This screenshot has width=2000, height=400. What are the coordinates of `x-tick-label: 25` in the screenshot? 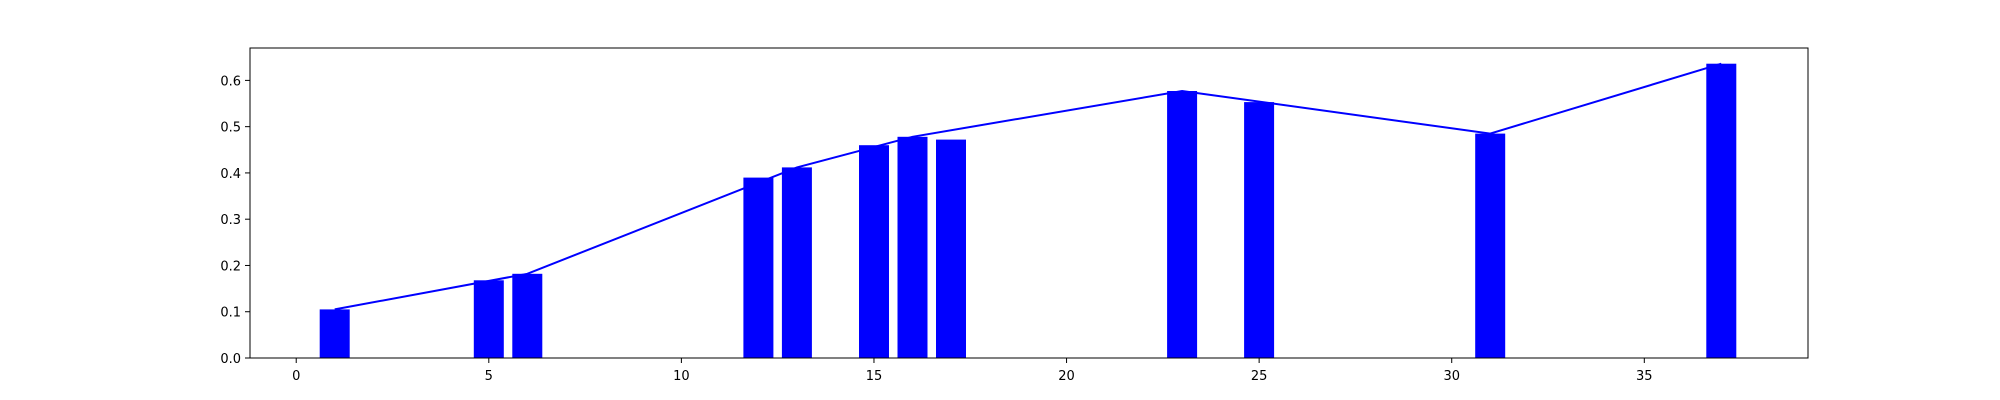 It's located at (1259, 376).